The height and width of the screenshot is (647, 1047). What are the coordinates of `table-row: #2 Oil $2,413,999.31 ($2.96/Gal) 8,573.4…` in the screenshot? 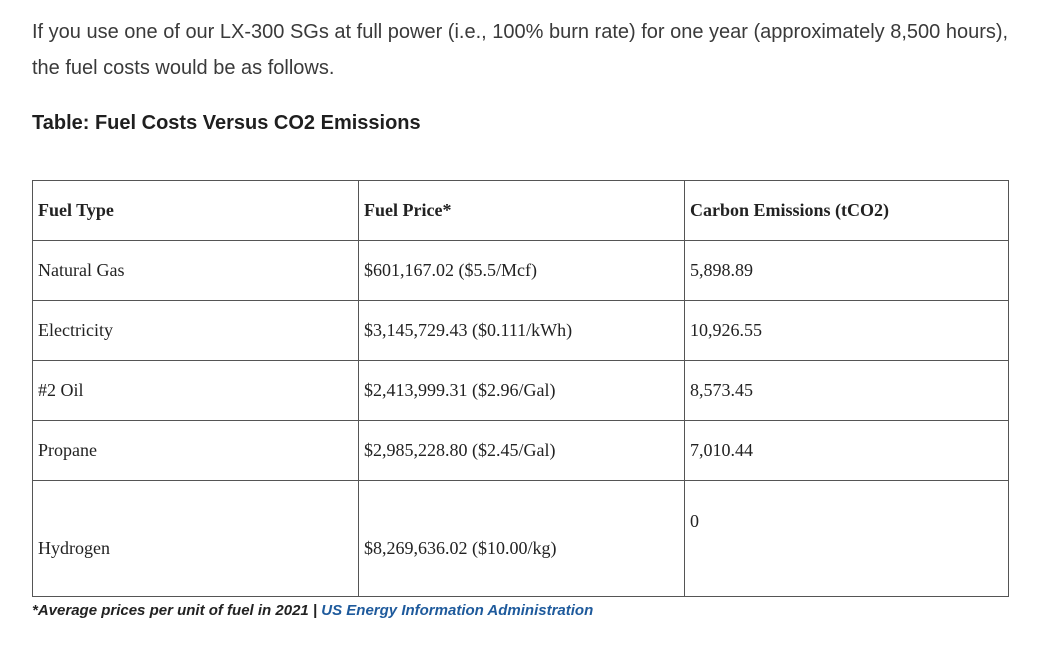 It's located at (520, 390).